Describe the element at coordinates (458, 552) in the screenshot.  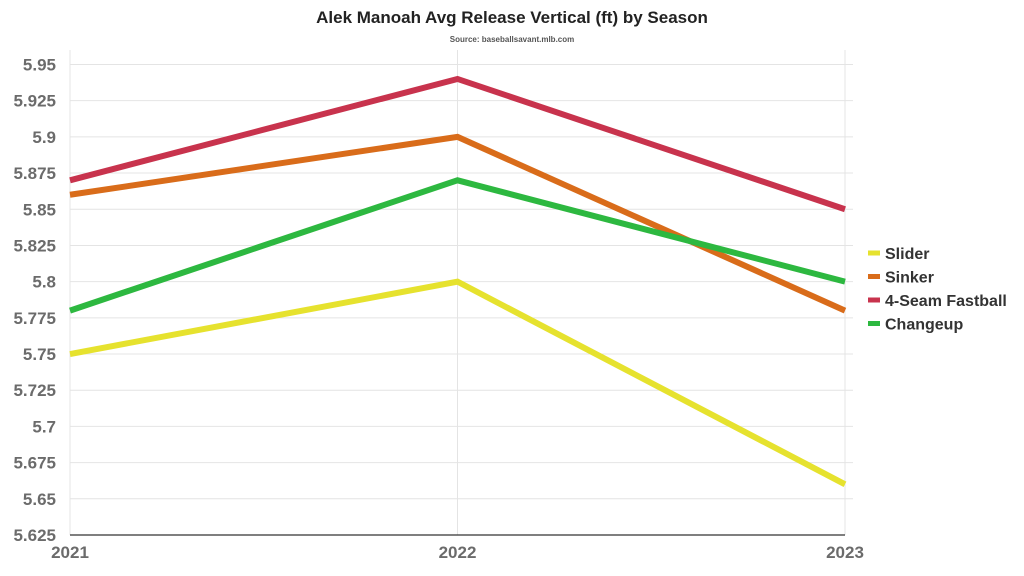
I see `x-tick-label: 2022` at that location.